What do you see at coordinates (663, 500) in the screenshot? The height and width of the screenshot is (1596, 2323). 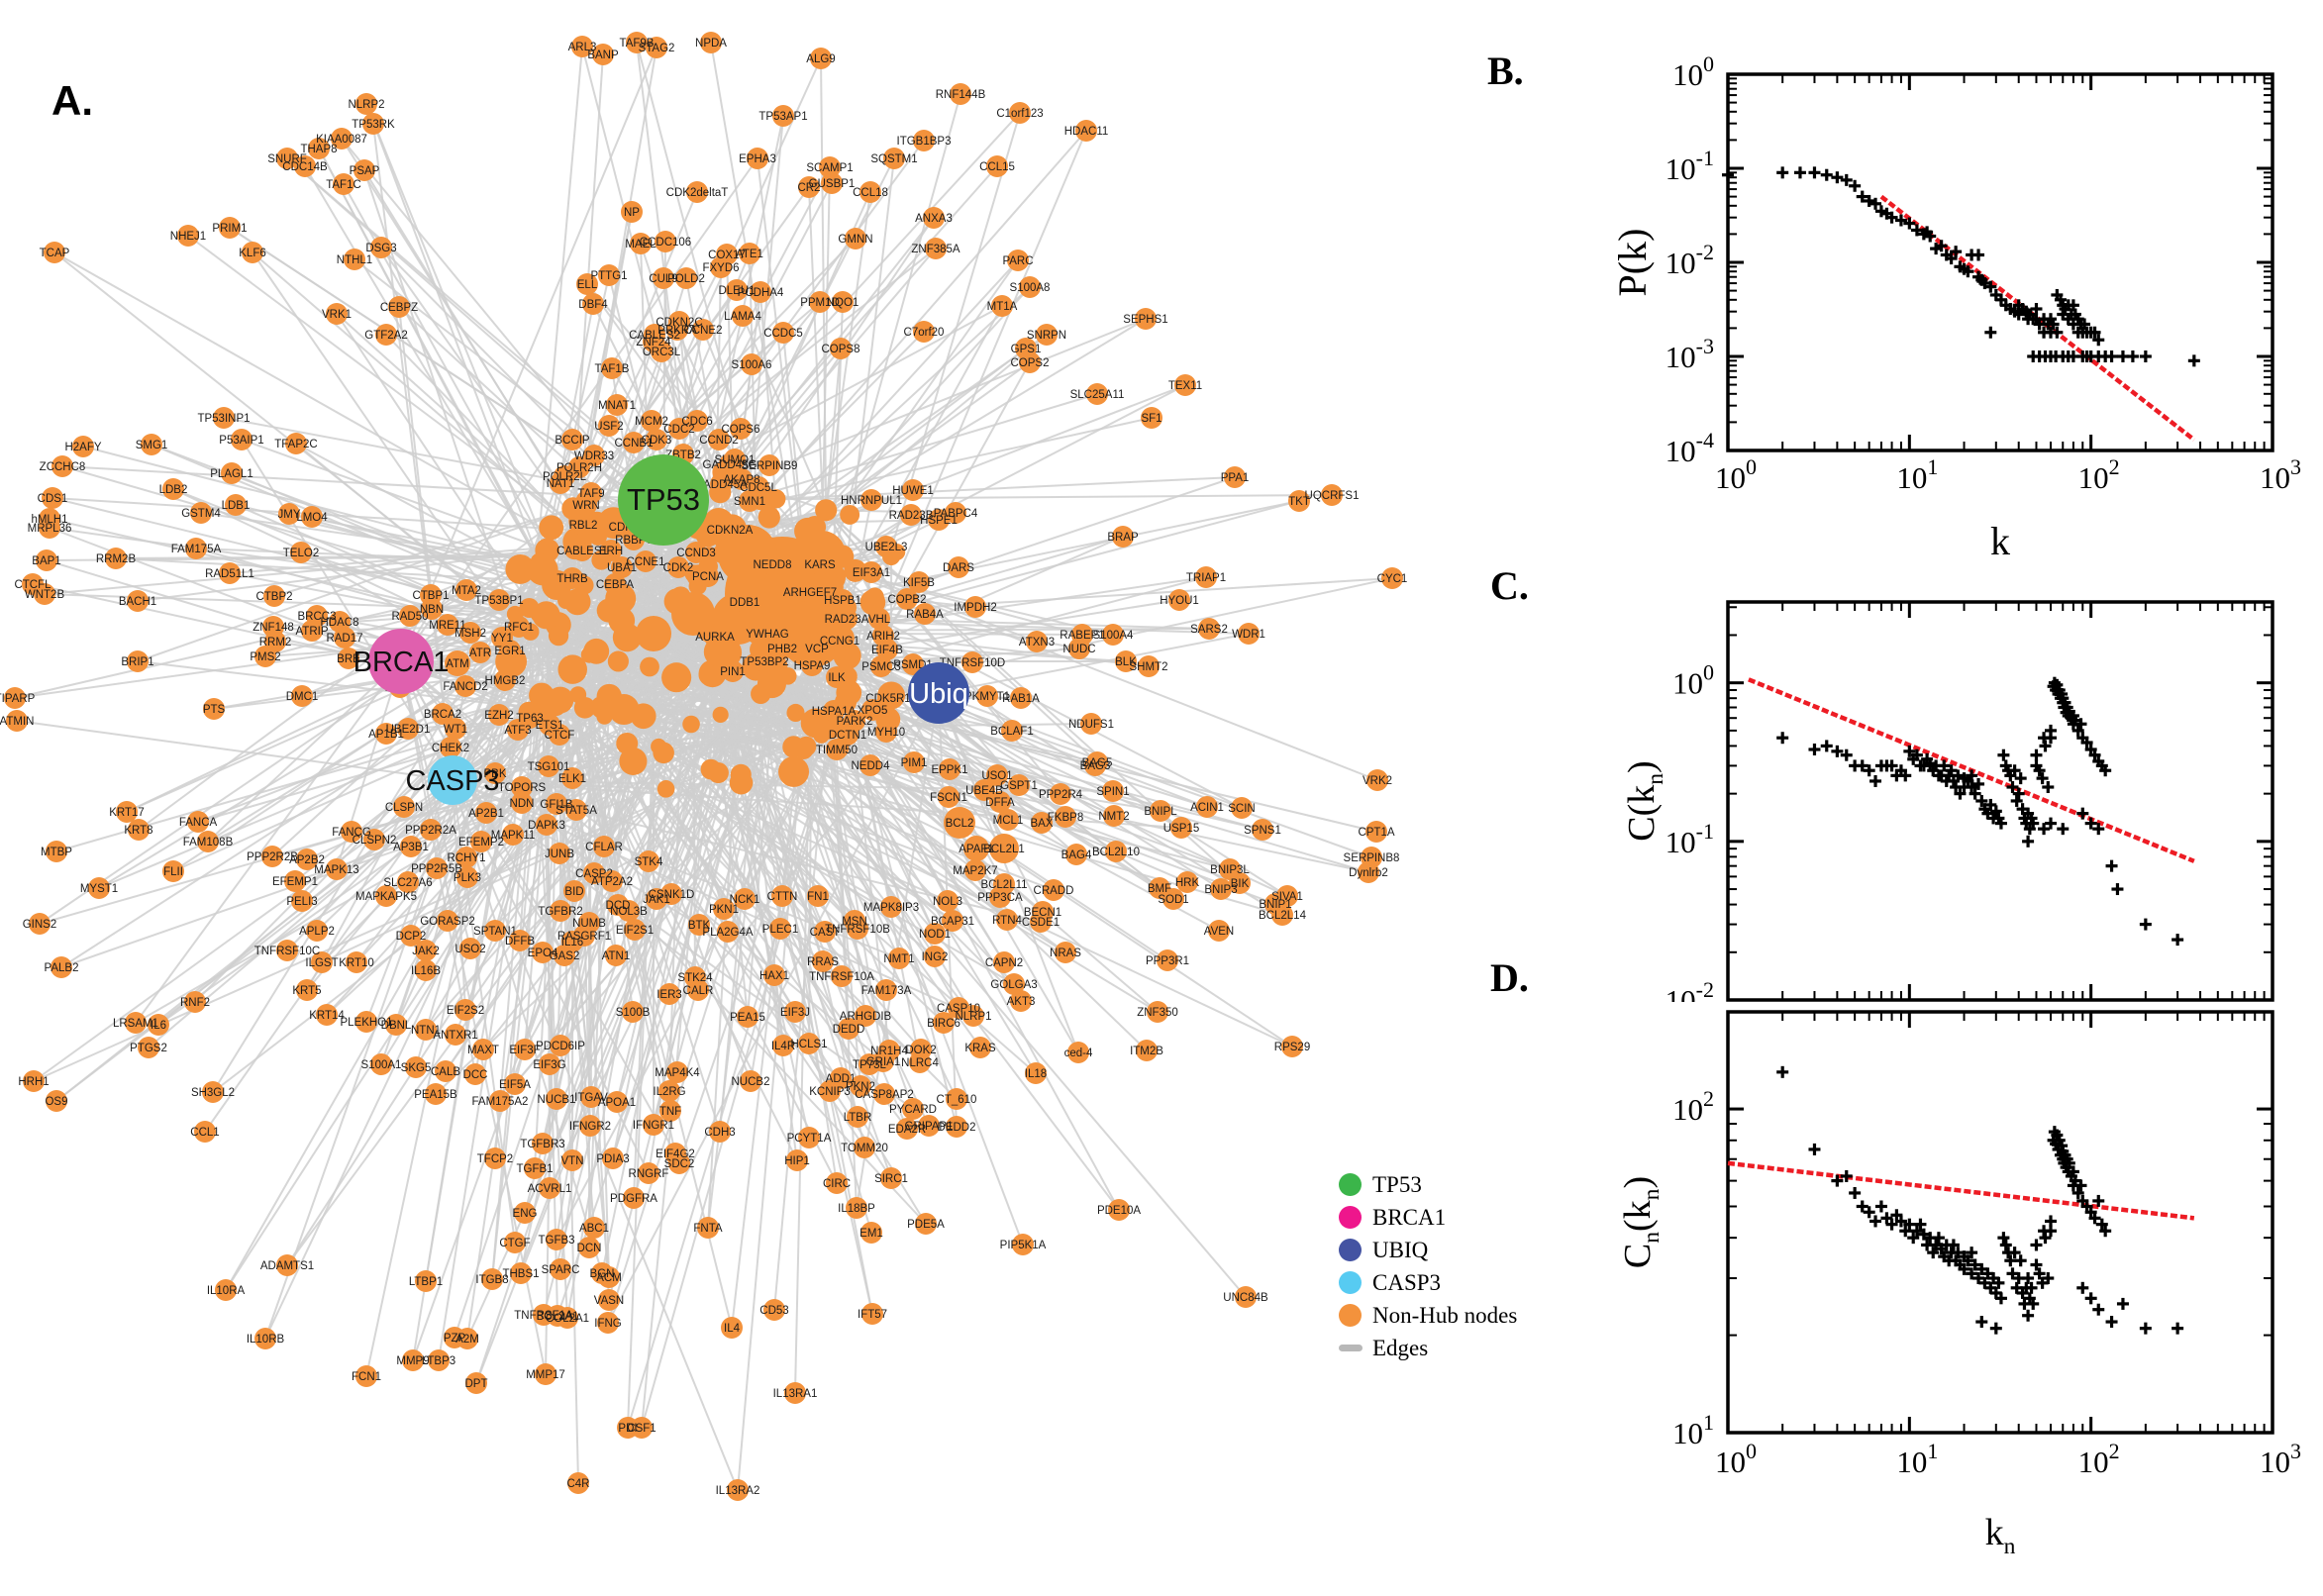 I see `hub-node-tp53` at bounding box center [663, 500].